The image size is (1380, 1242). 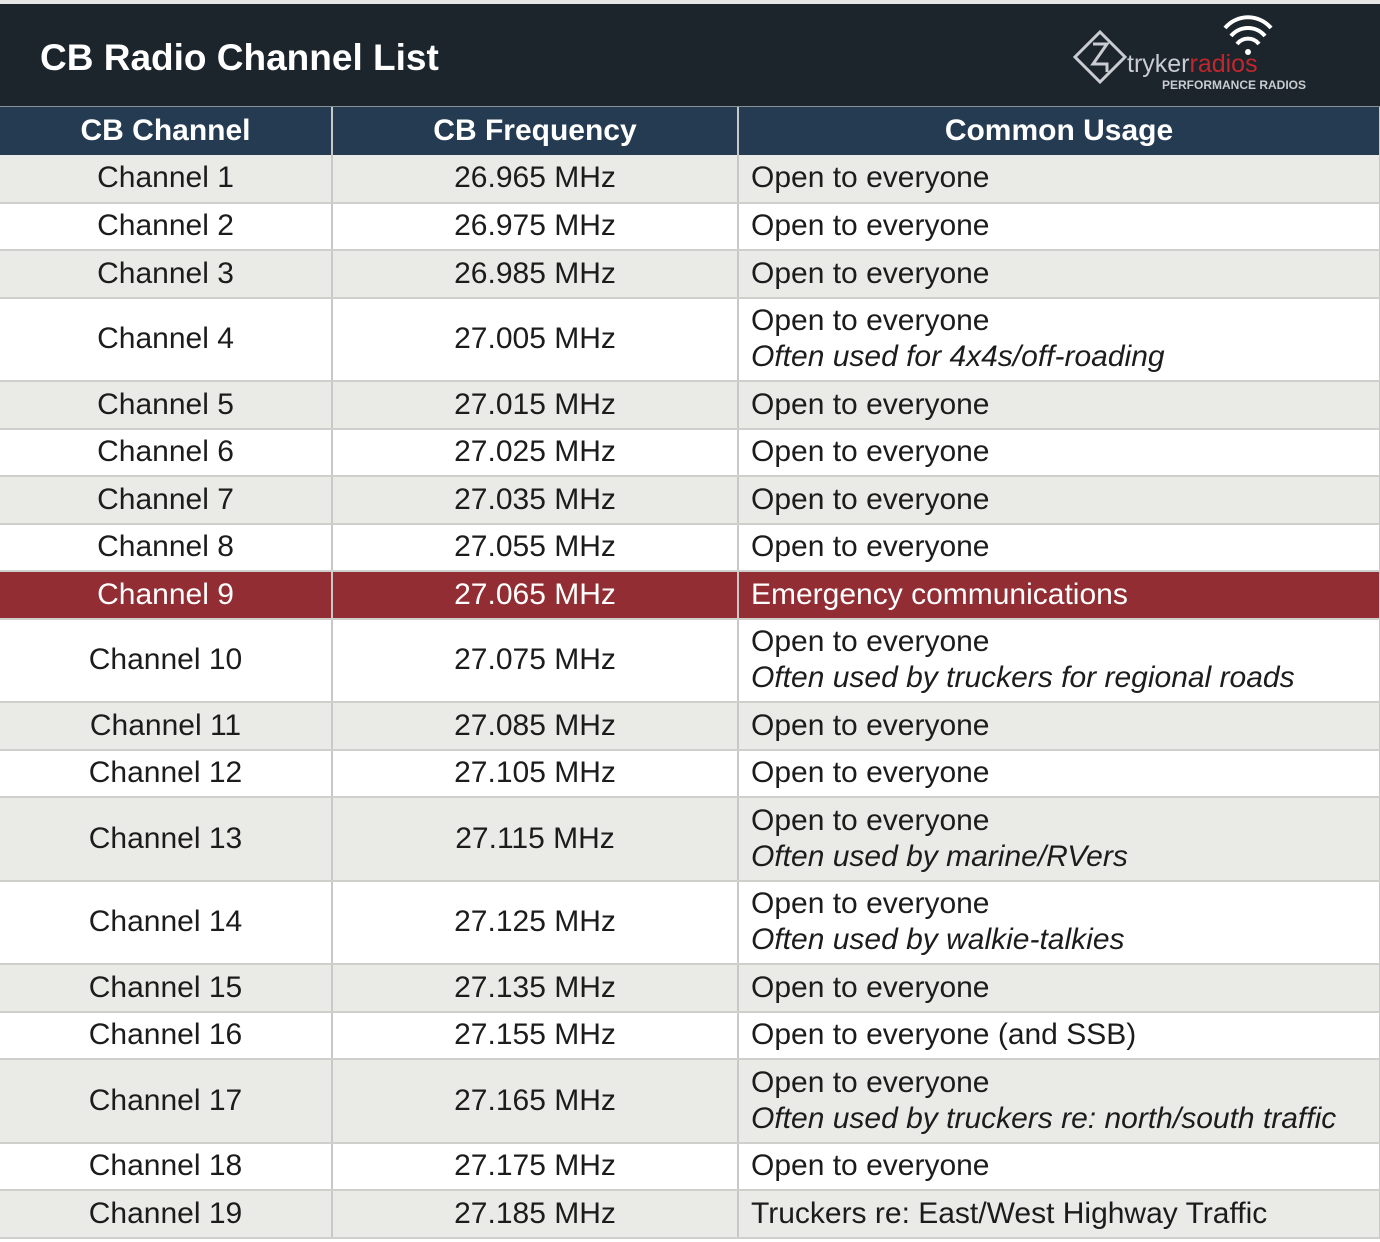 I want to click on table-row: Channel 5 27.015 MHz Open to everyone, so click(x=690, y=405).